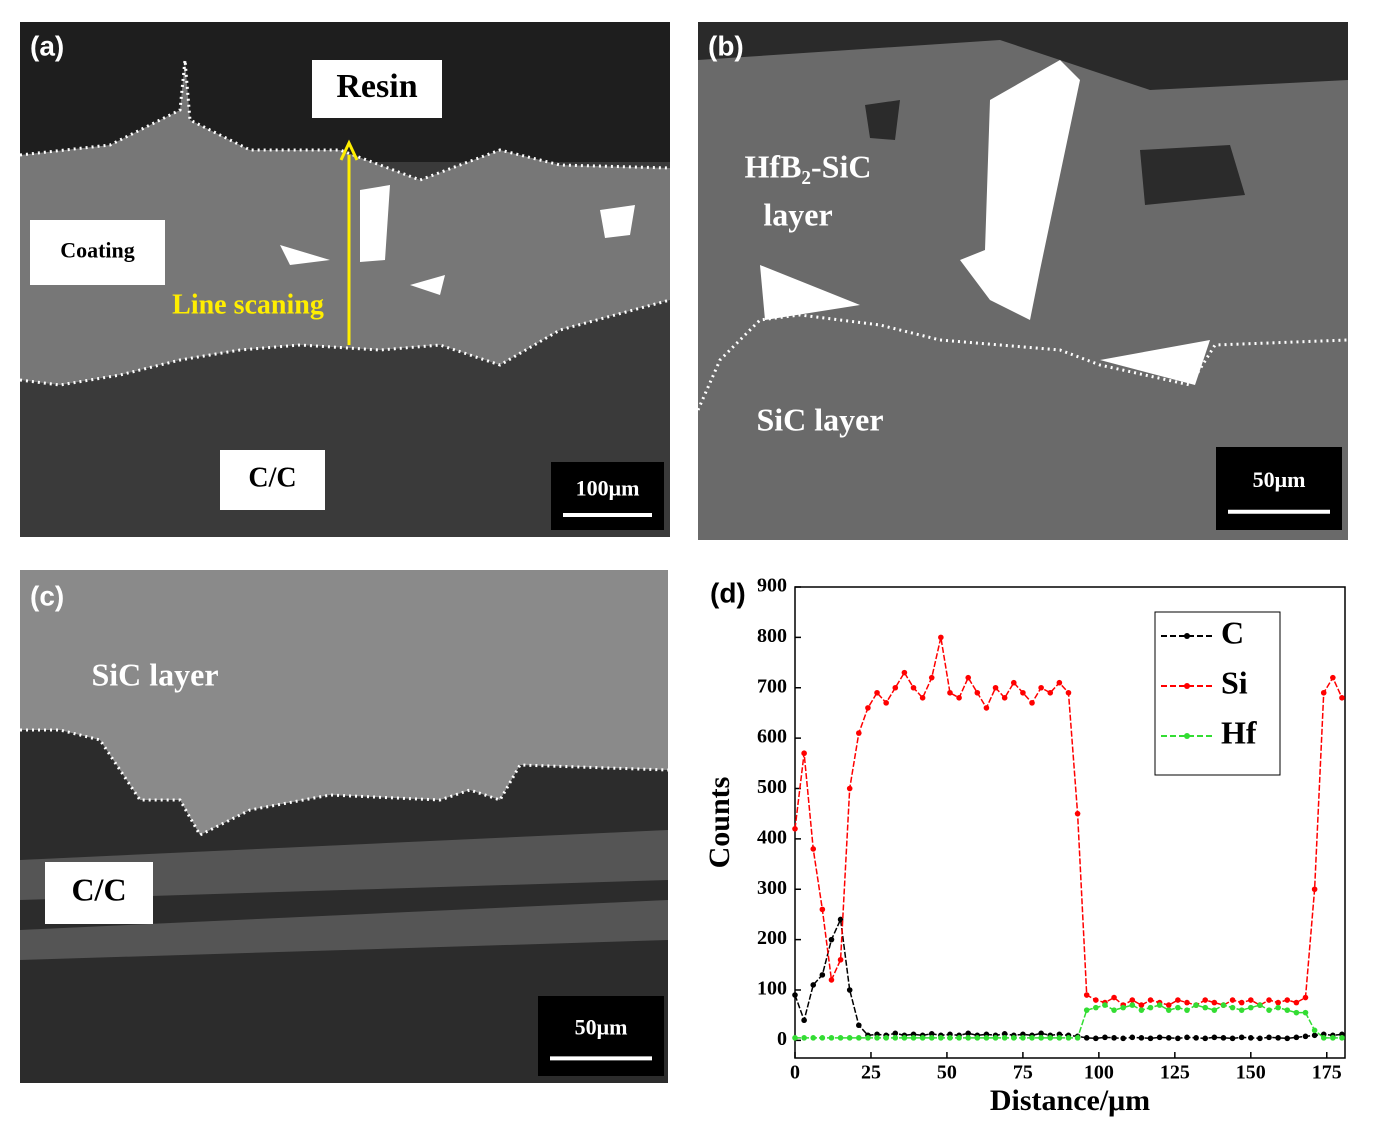  What do you see at coordinates (772, 586) in the screenshot?
I see `y-tick-label: 900` at bounding box center [772, 586].